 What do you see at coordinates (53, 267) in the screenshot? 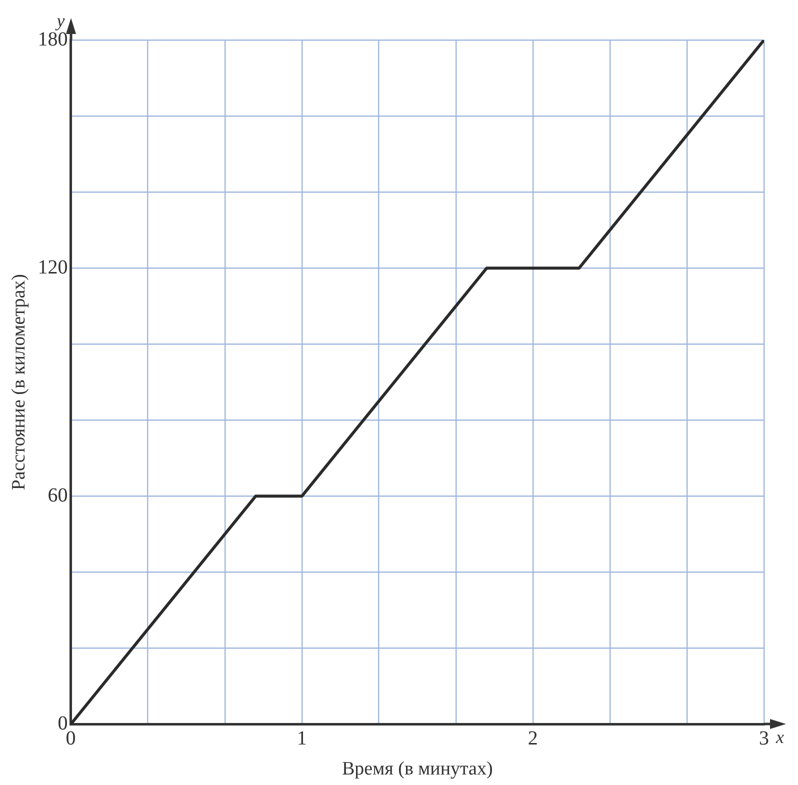
I see `y-tick-label: 120` at bounding box center [53, 267].